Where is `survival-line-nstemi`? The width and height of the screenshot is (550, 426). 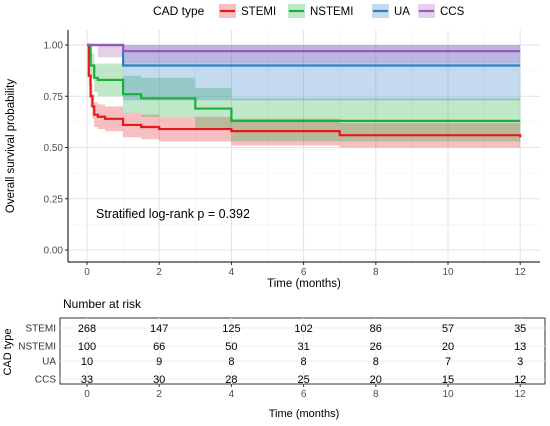
survival-line-nstemi is located at coordinates (304, 82).